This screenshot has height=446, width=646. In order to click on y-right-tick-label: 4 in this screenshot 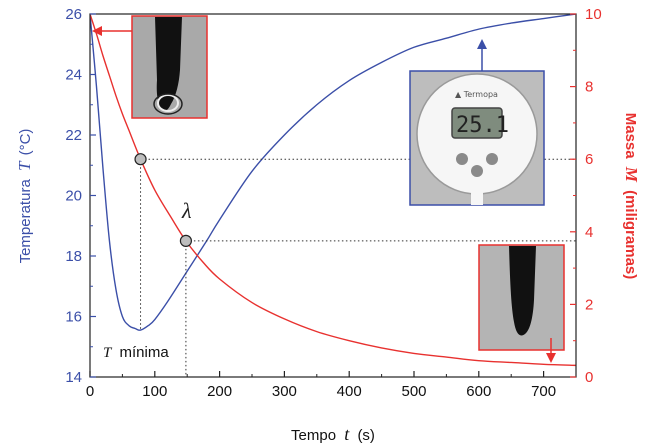, I will do `click(589, 232)`.